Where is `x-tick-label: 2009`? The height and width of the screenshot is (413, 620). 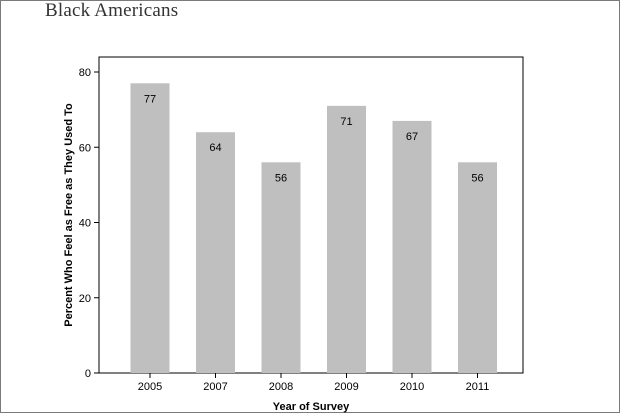 x-tick-label: 2009 is located at coordinates (346, 387).